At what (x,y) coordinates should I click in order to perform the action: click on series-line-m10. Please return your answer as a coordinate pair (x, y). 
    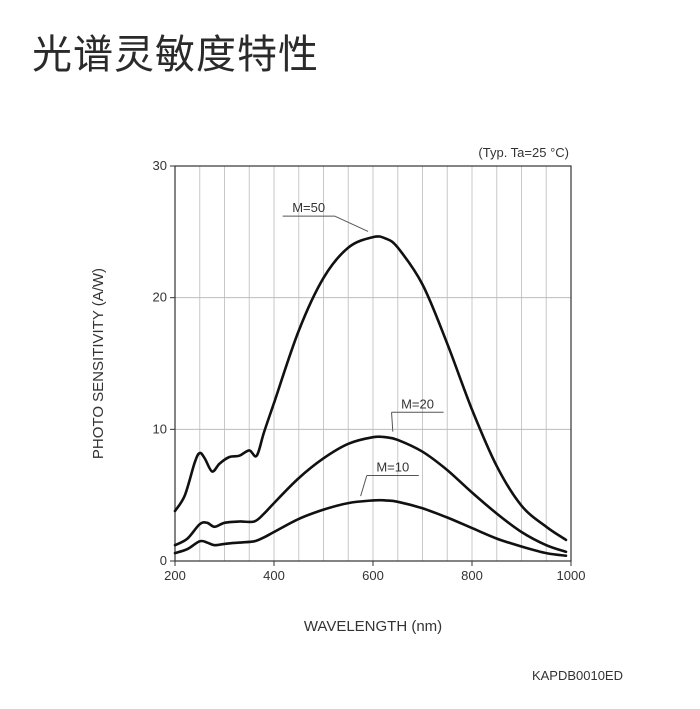
    Looking at the image, I should click on (370, 527).